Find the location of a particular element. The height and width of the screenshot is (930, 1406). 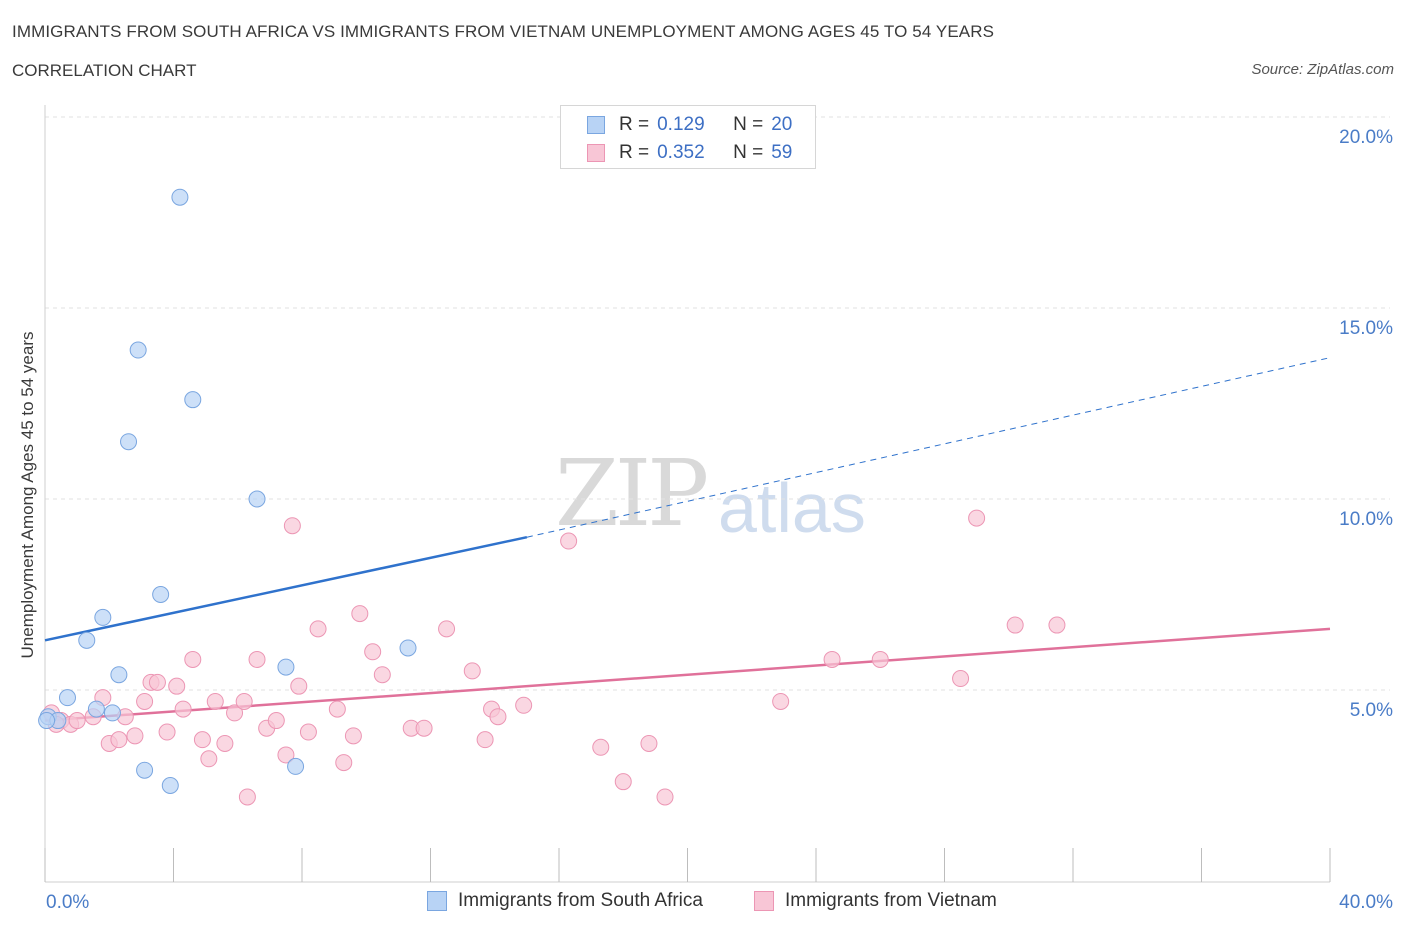

y-tick-label: 5.0% is located at coordinates (1371, 710).